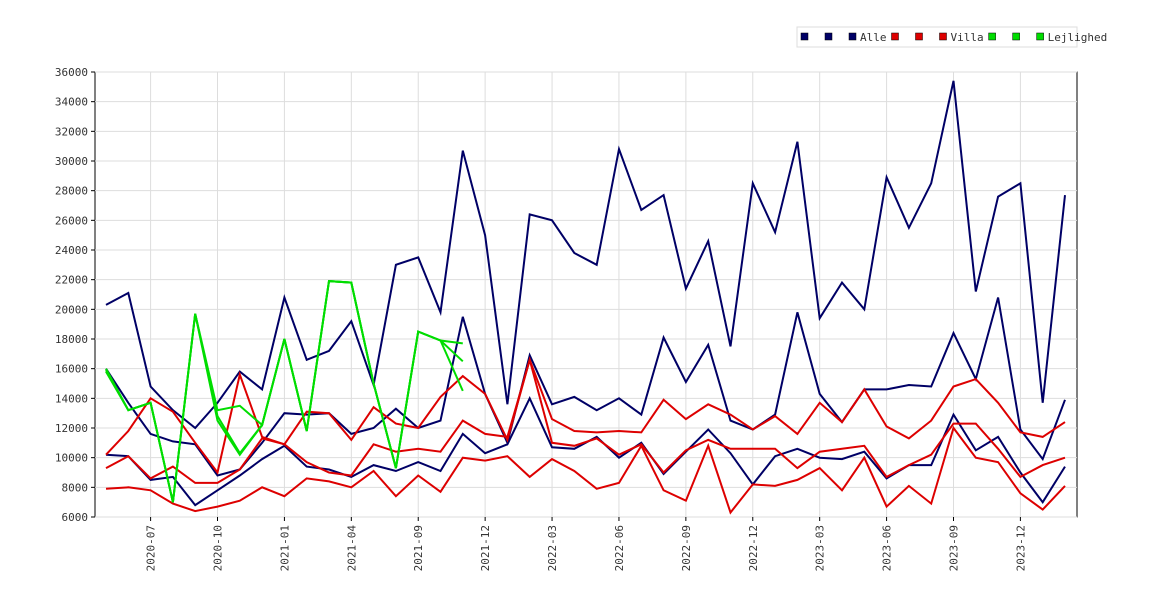 The width and height of the screenshot is (1170, 600). What do you see at coordinates (1020, 548) in the screenshot?
I see `x-tick-label: 2023-12` at bounding box center [1020, 548].